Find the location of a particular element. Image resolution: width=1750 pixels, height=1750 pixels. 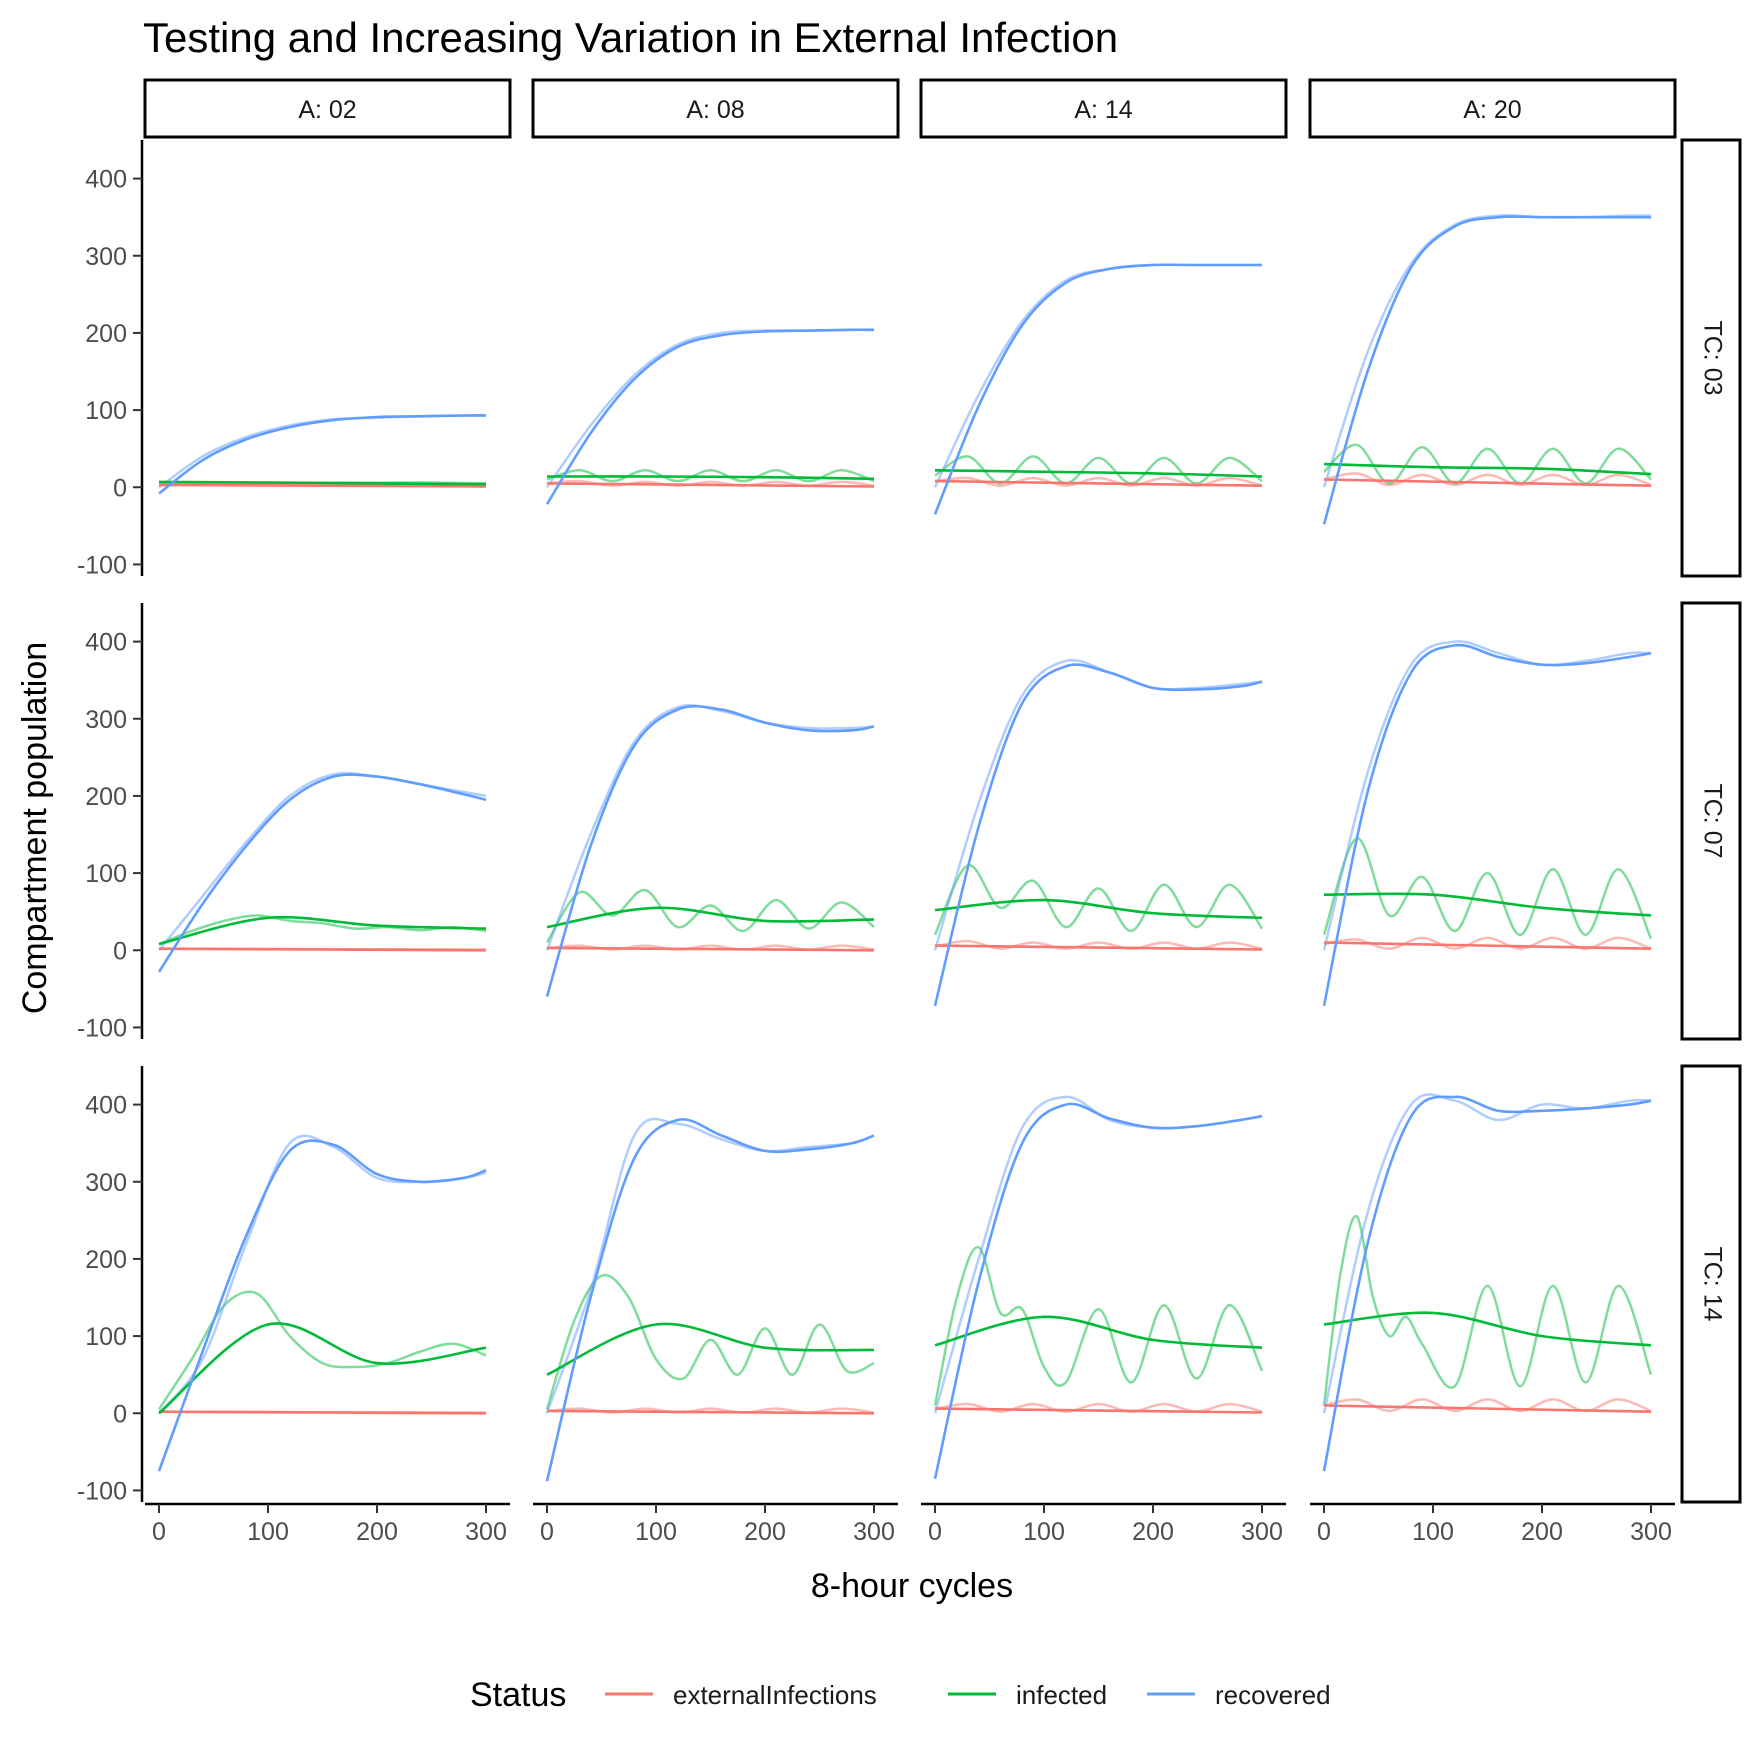

legend-label: recovered is located at coordinates (1273, 1695).